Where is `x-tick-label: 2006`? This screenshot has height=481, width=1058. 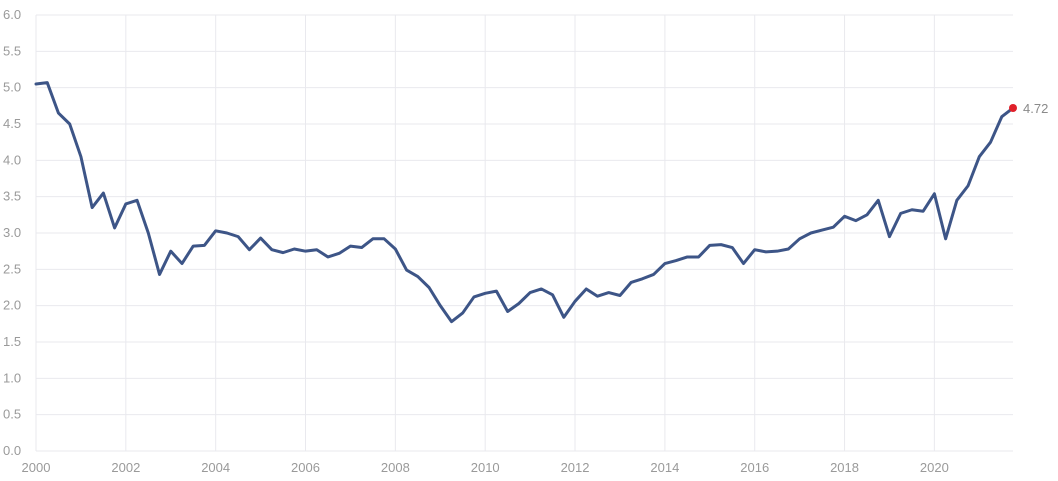 x-tick-label: 2006 is located at coordinates (305, 467).